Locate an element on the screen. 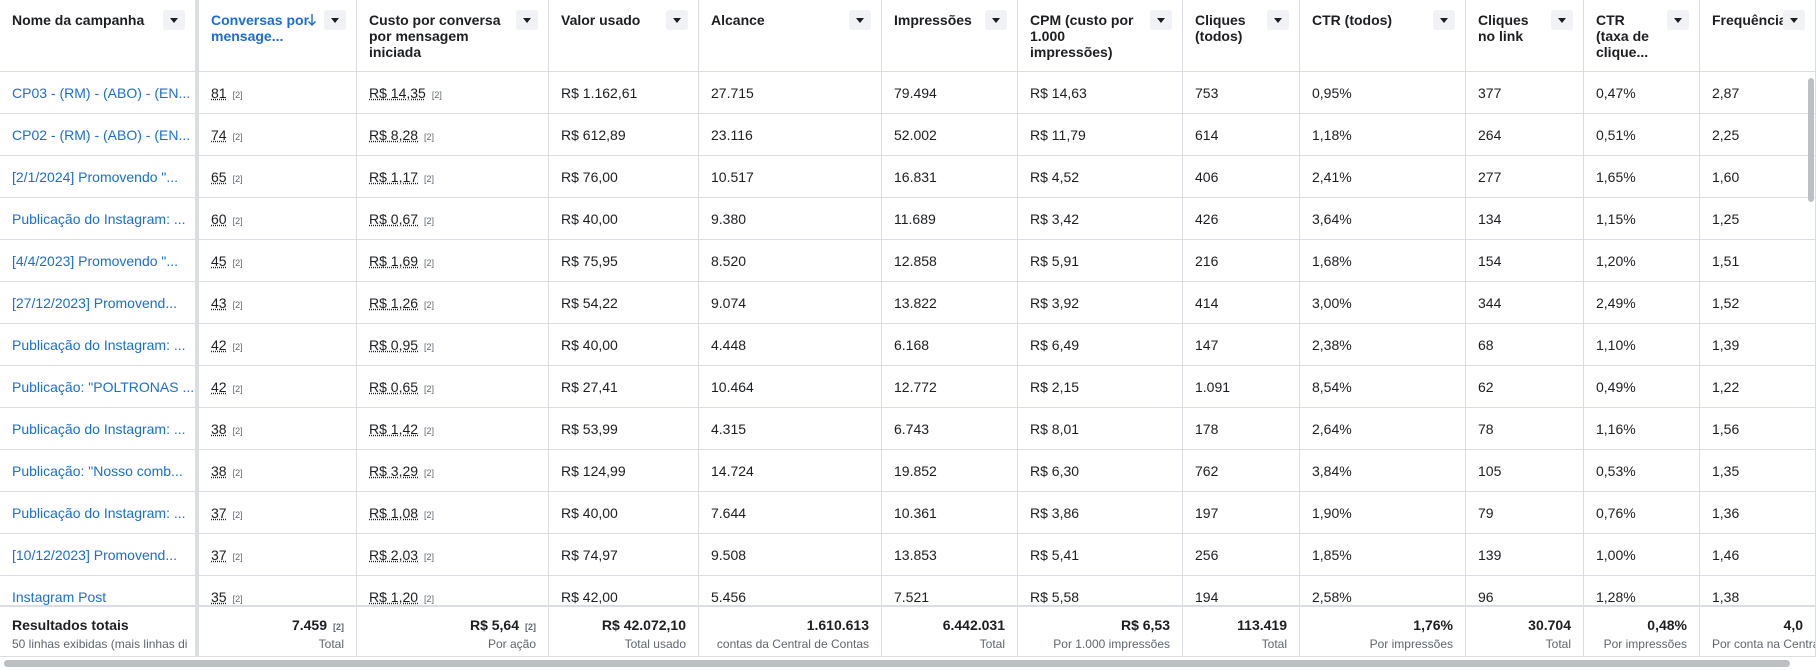 The image size is (1816, 670). column-header: Valor usado is located at coordinates (624, 36).